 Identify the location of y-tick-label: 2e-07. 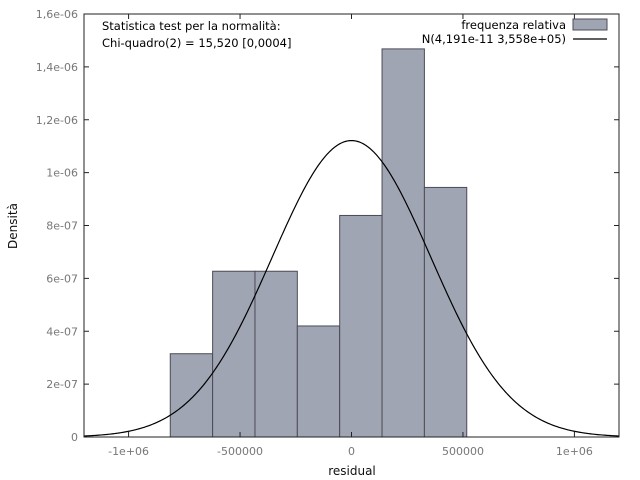
(62, 384).